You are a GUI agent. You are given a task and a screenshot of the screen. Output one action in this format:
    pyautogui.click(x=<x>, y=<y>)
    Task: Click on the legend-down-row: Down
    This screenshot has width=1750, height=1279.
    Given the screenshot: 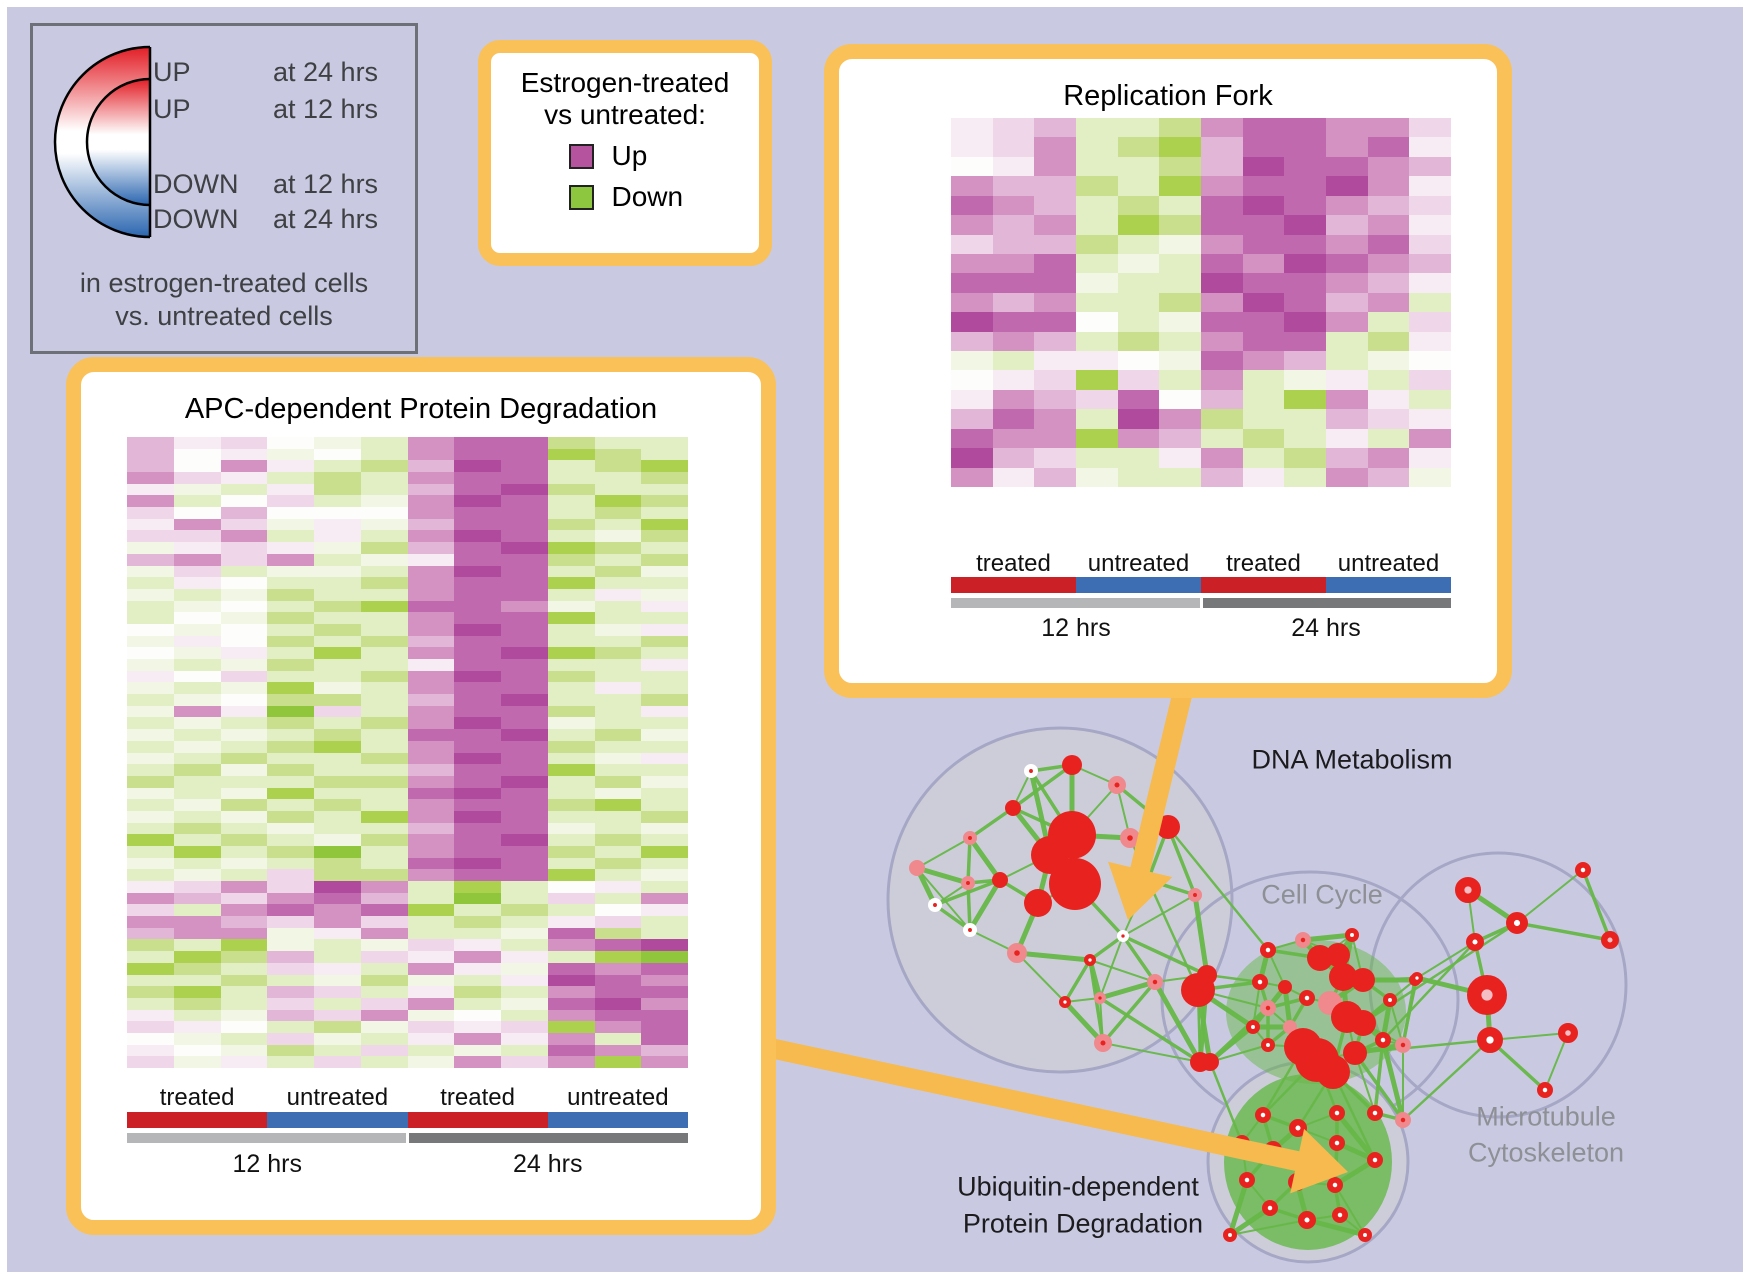 What is the action you would take?
    pyautogui.click(x=625, y=197)
    